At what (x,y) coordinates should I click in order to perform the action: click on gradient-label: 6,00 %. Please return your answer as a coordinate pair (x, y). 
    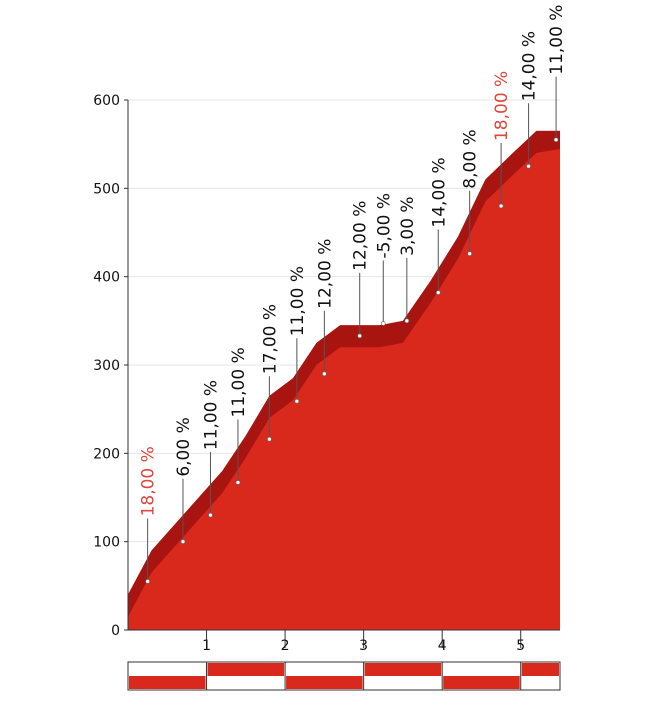
    Looking at the image, I should click on (184, 446).